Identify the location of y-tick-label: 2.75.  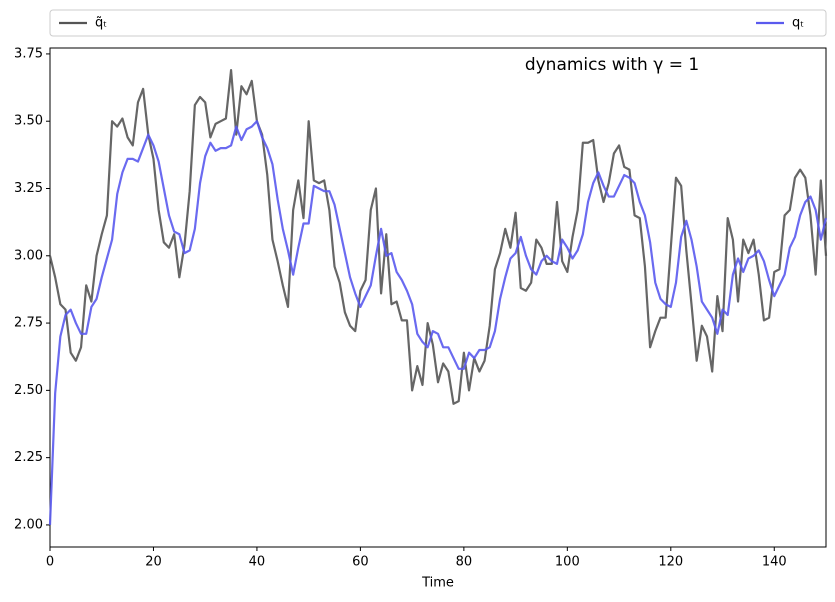
(28, 323).